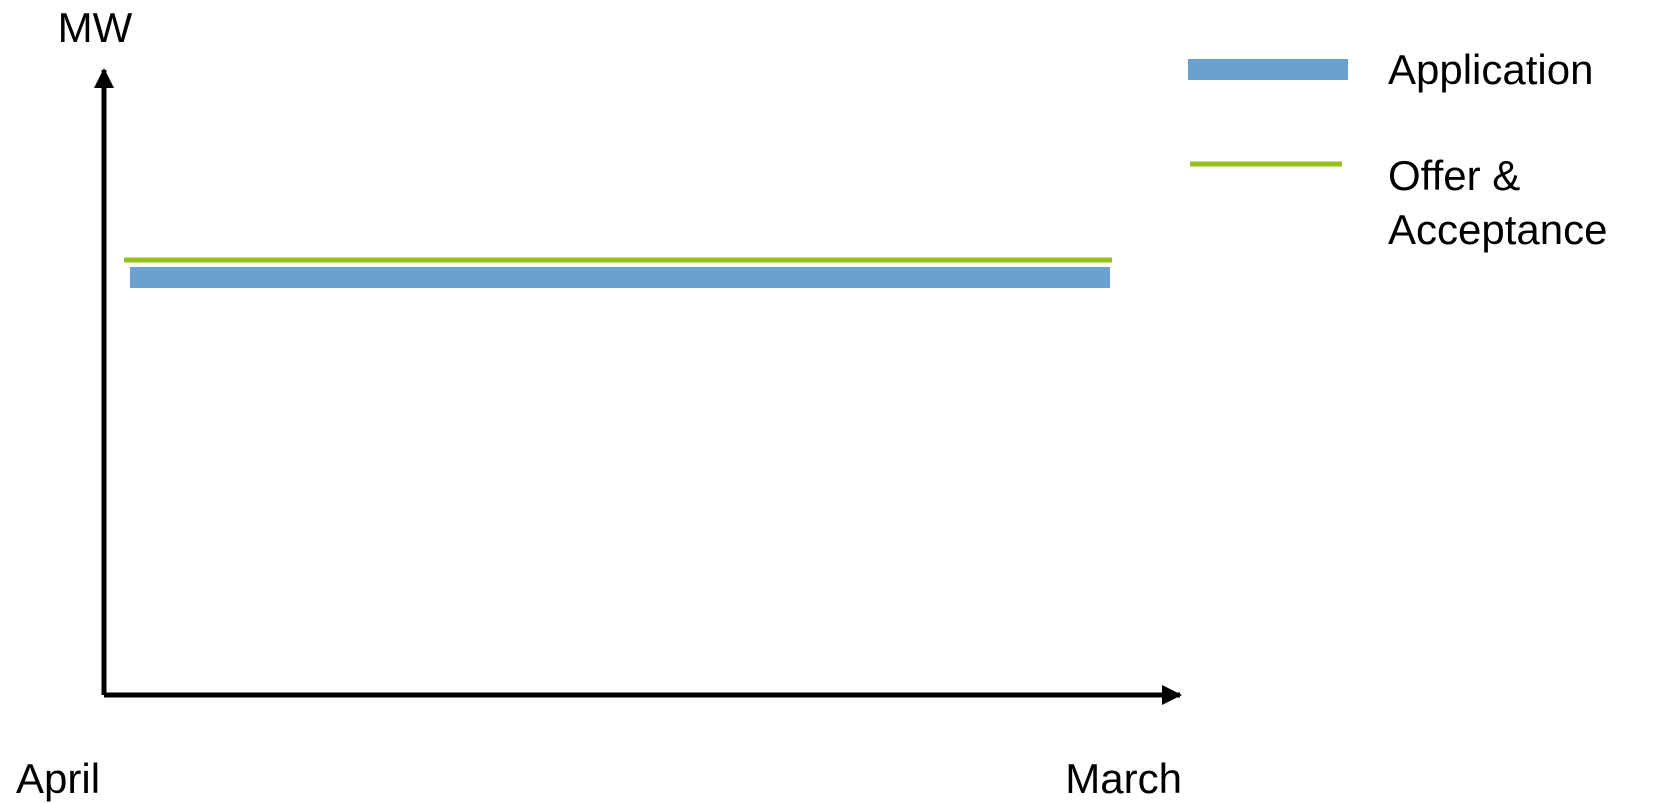 Image resolution: width=1655 pixels, height=803 pixels. Describe the element at coordinates (1454, 175) in the screenshot. I see `legend-label-offer-acceptance-line1: Offer &` at that location.